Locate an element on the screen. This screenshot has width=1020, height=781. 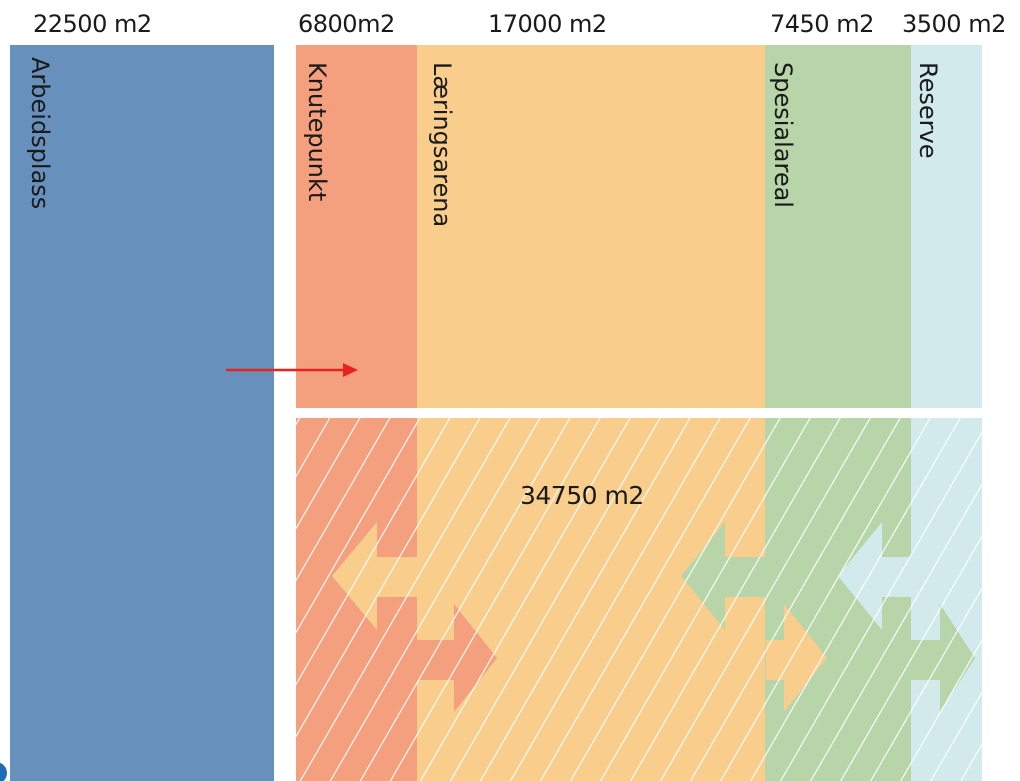
laeringsarena-label: Læringsarena is located at coordinates (442, 144).